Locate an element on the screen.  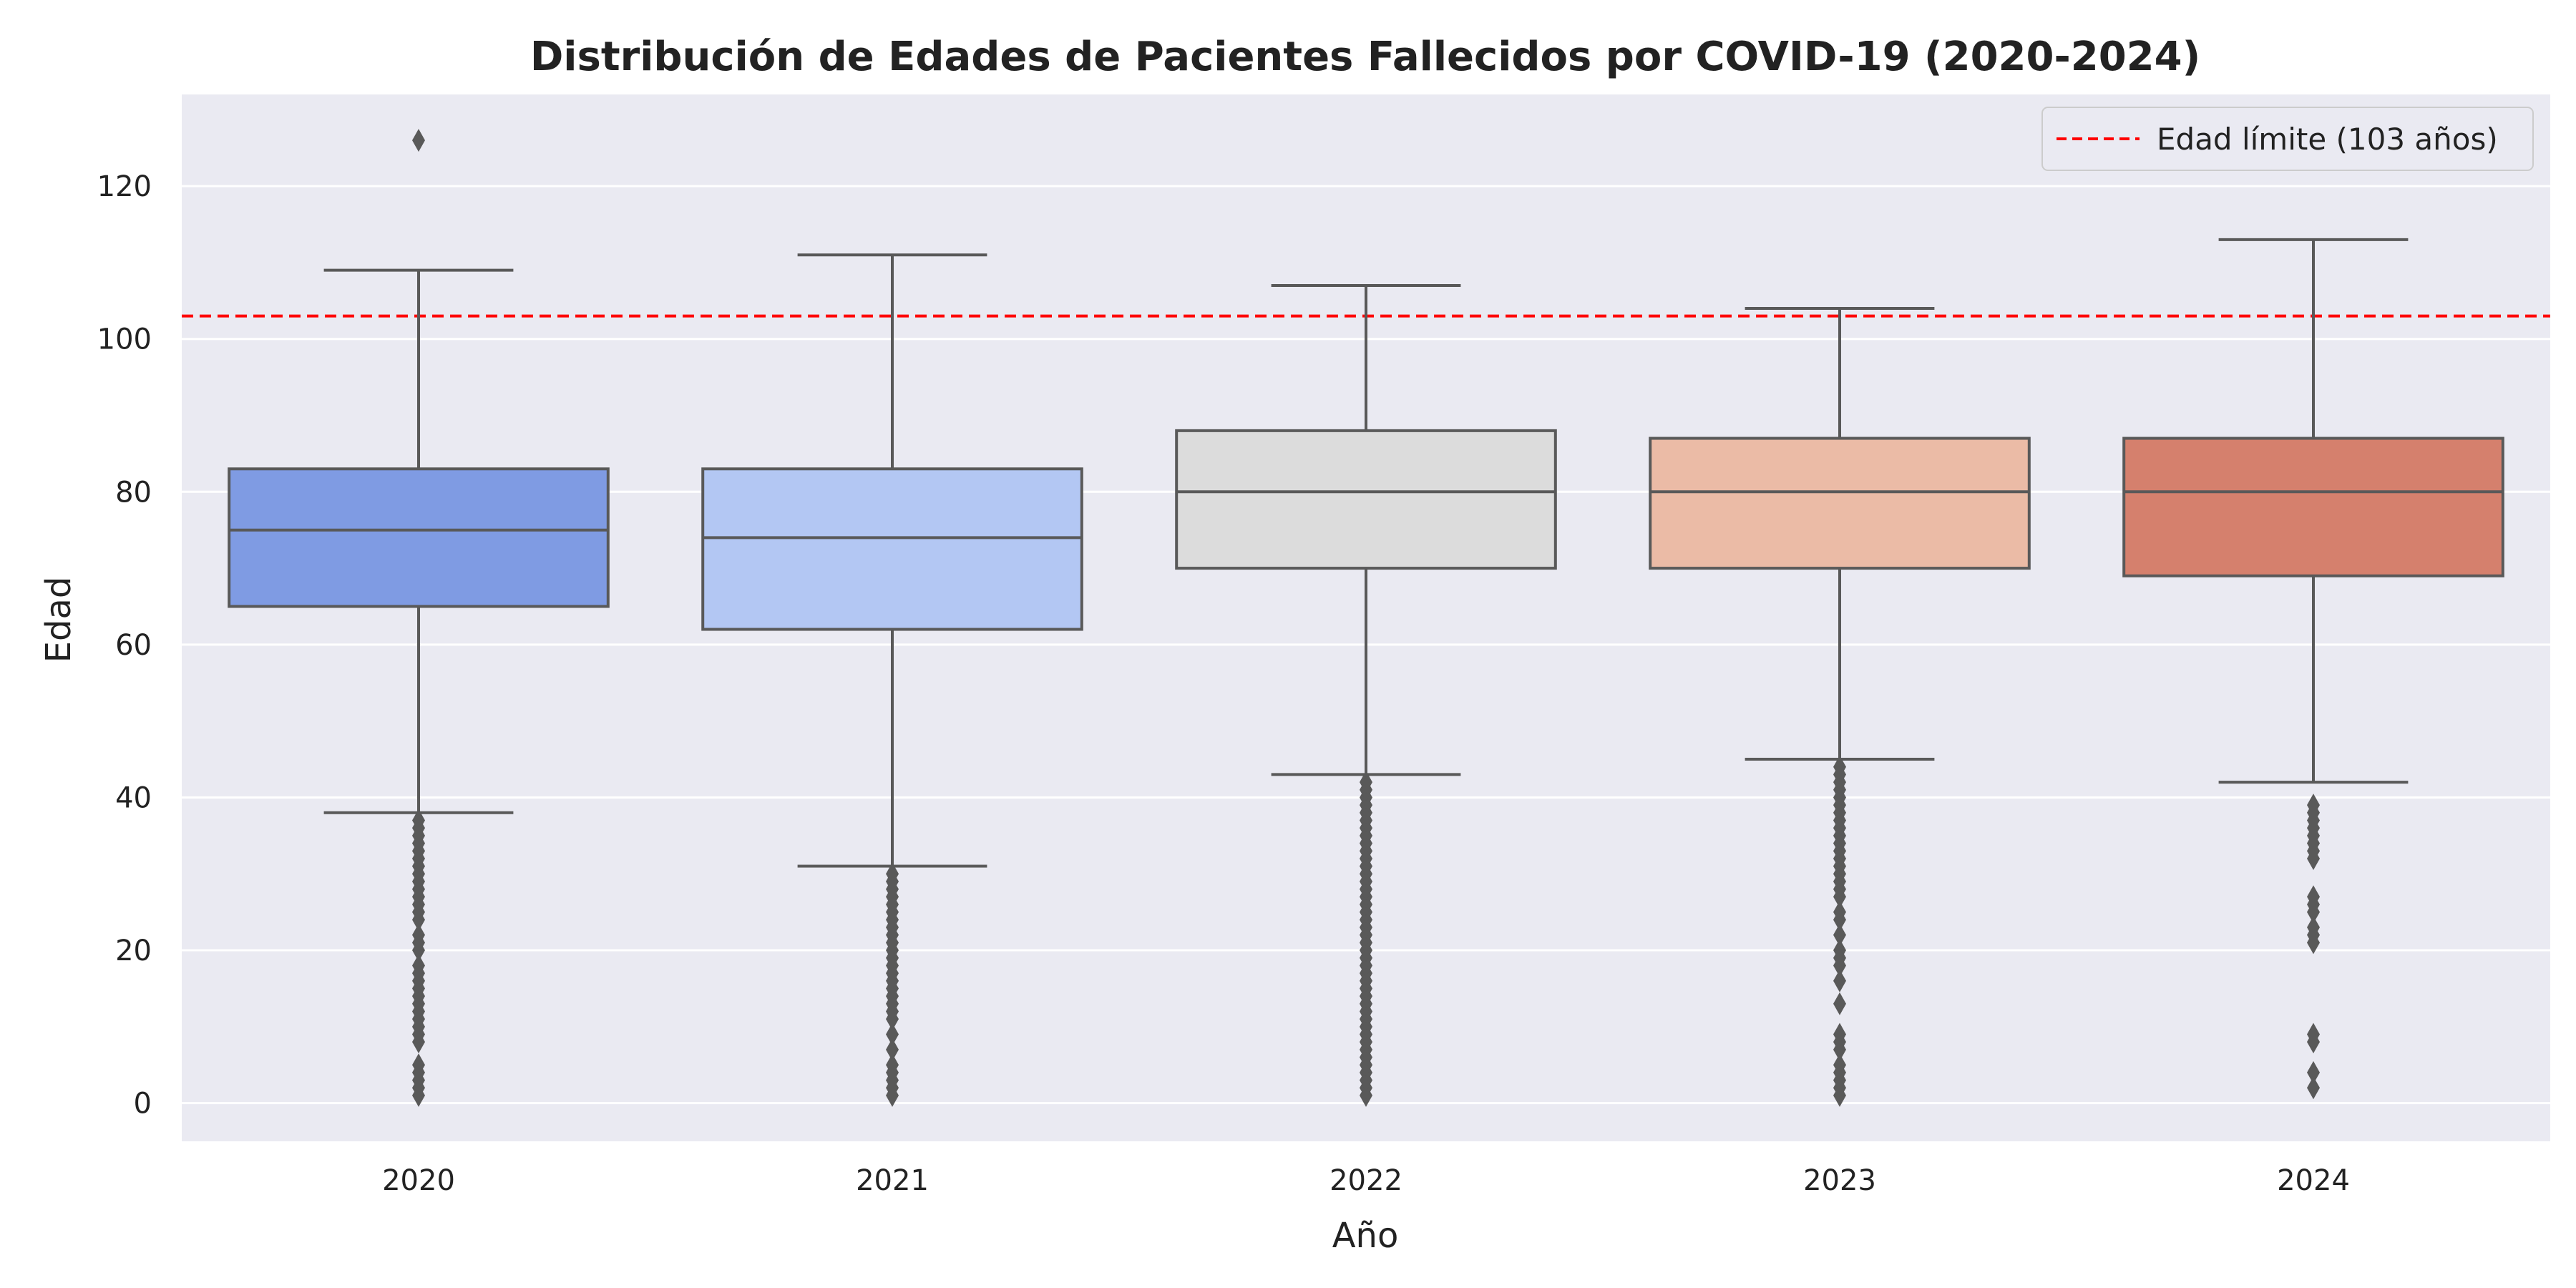
x-tick-label-2020: 2020 is located at coordinates (418, 1180).